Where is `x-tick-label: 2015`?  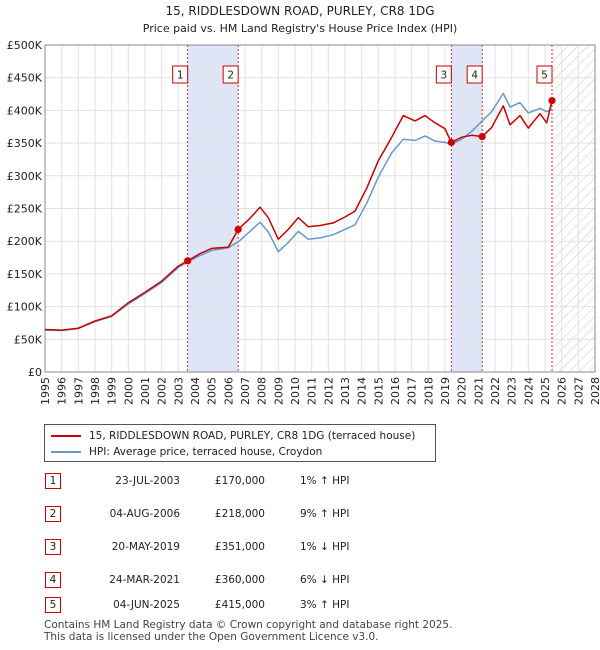
x-tick-label: 2015 is located at coordinates (378, 391).